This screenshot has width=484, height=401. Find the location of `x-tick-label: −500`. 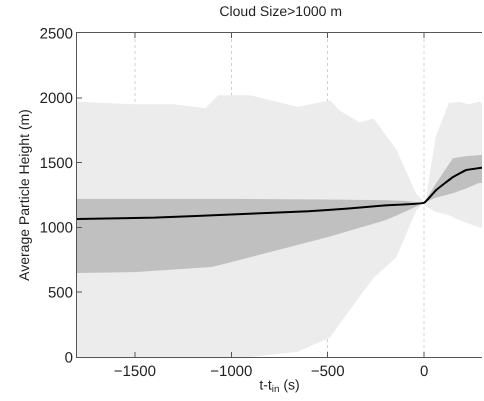

x-tick-label: −500 is located at coordinates (327, 371).